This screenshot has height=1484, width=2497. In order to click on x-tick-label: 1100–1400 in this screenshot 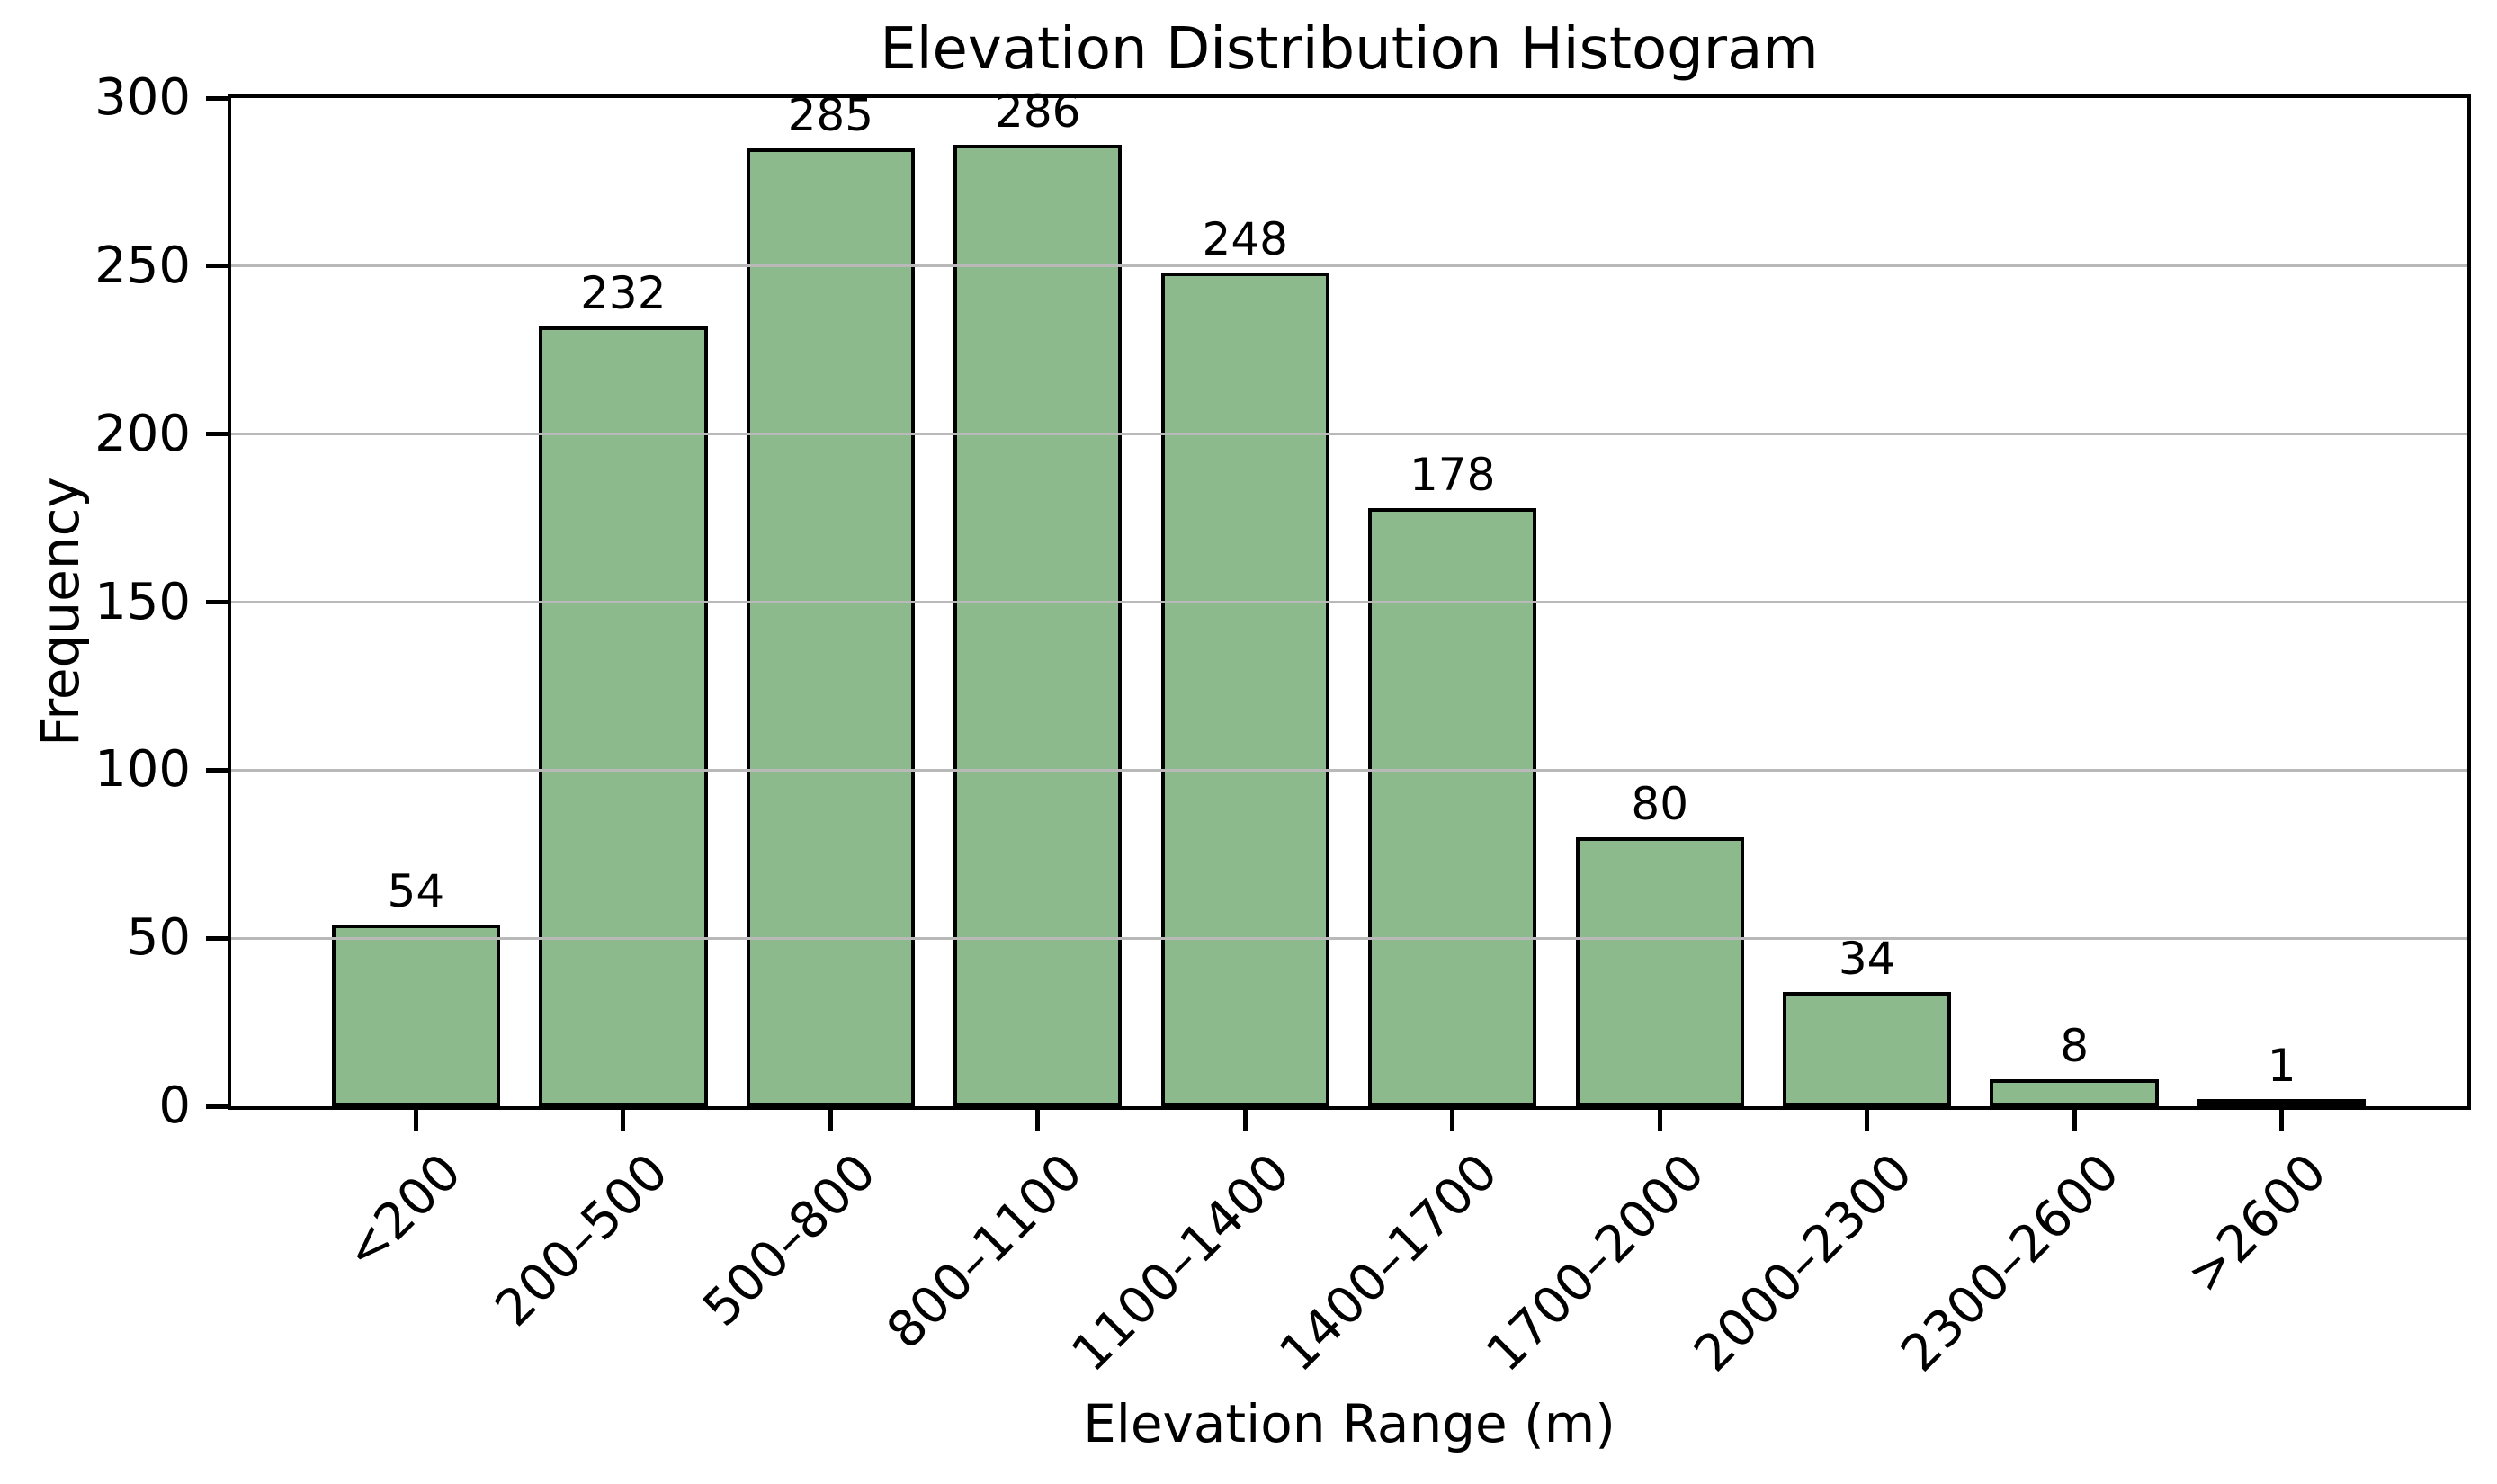, I will do `click(1181, 1262)`.